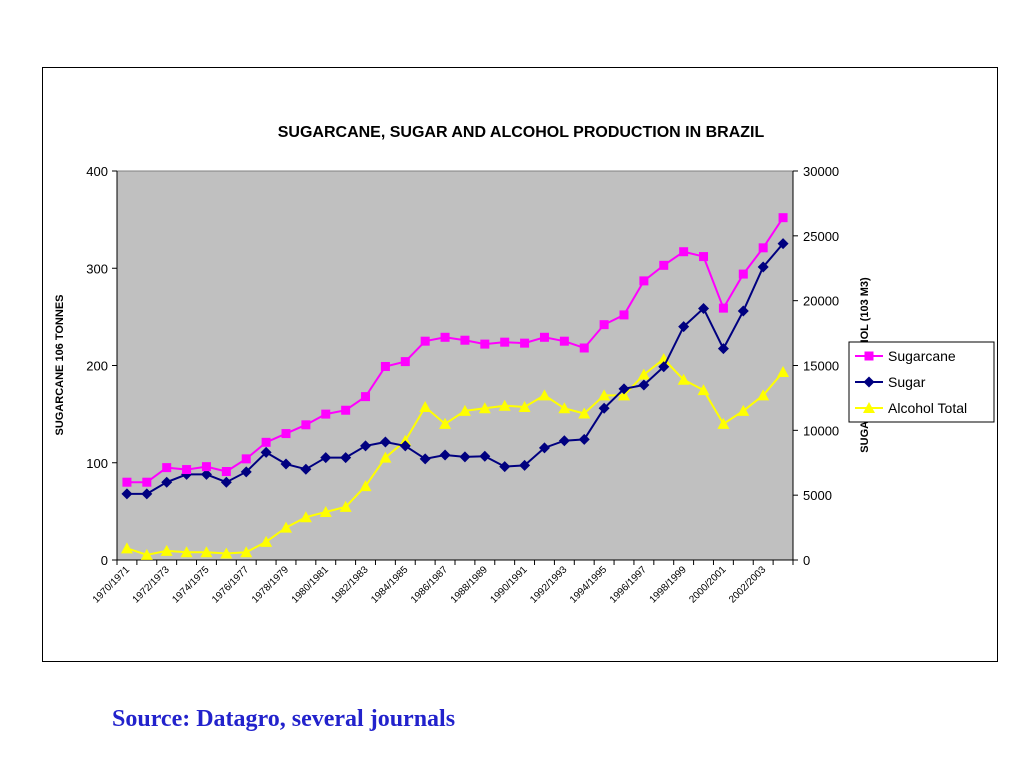  What do you see at coordinates (927, 408) in the screenshot?
I see `legend-label-alcohol-total: Alcohol Total` at bounding box center [927, 408].